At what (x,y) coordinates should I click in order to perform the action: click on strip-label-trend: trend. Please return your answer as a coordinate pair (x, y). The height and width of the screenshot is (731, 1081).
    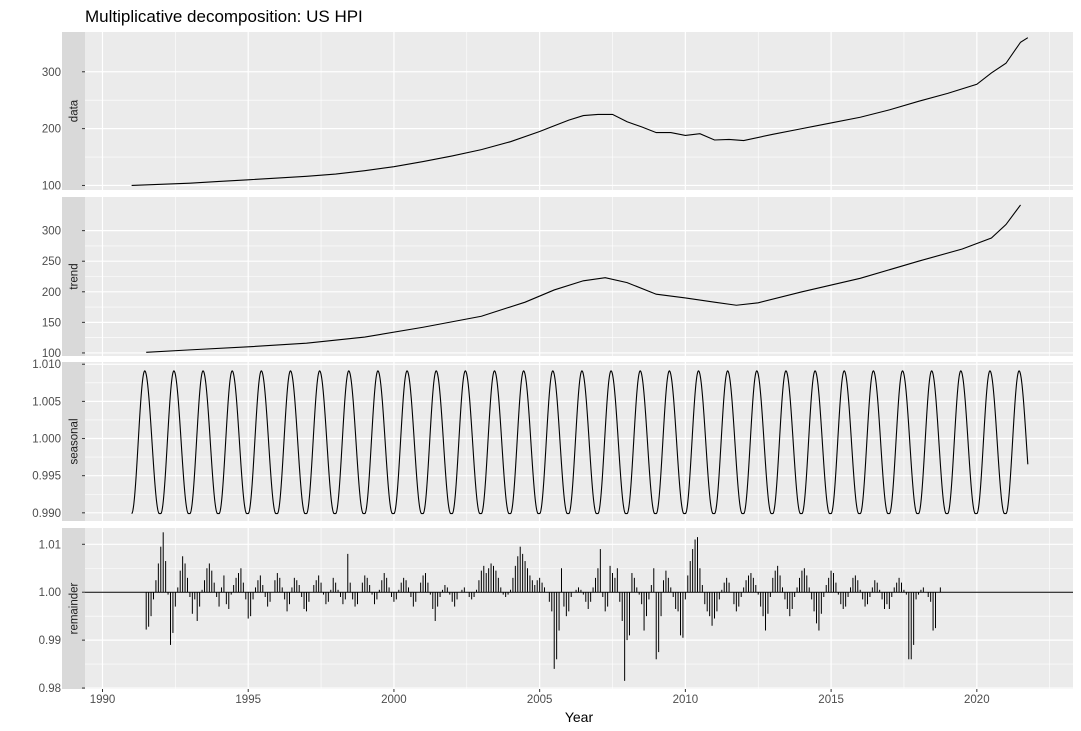
    Looking at the image, I should click on (75, 276).